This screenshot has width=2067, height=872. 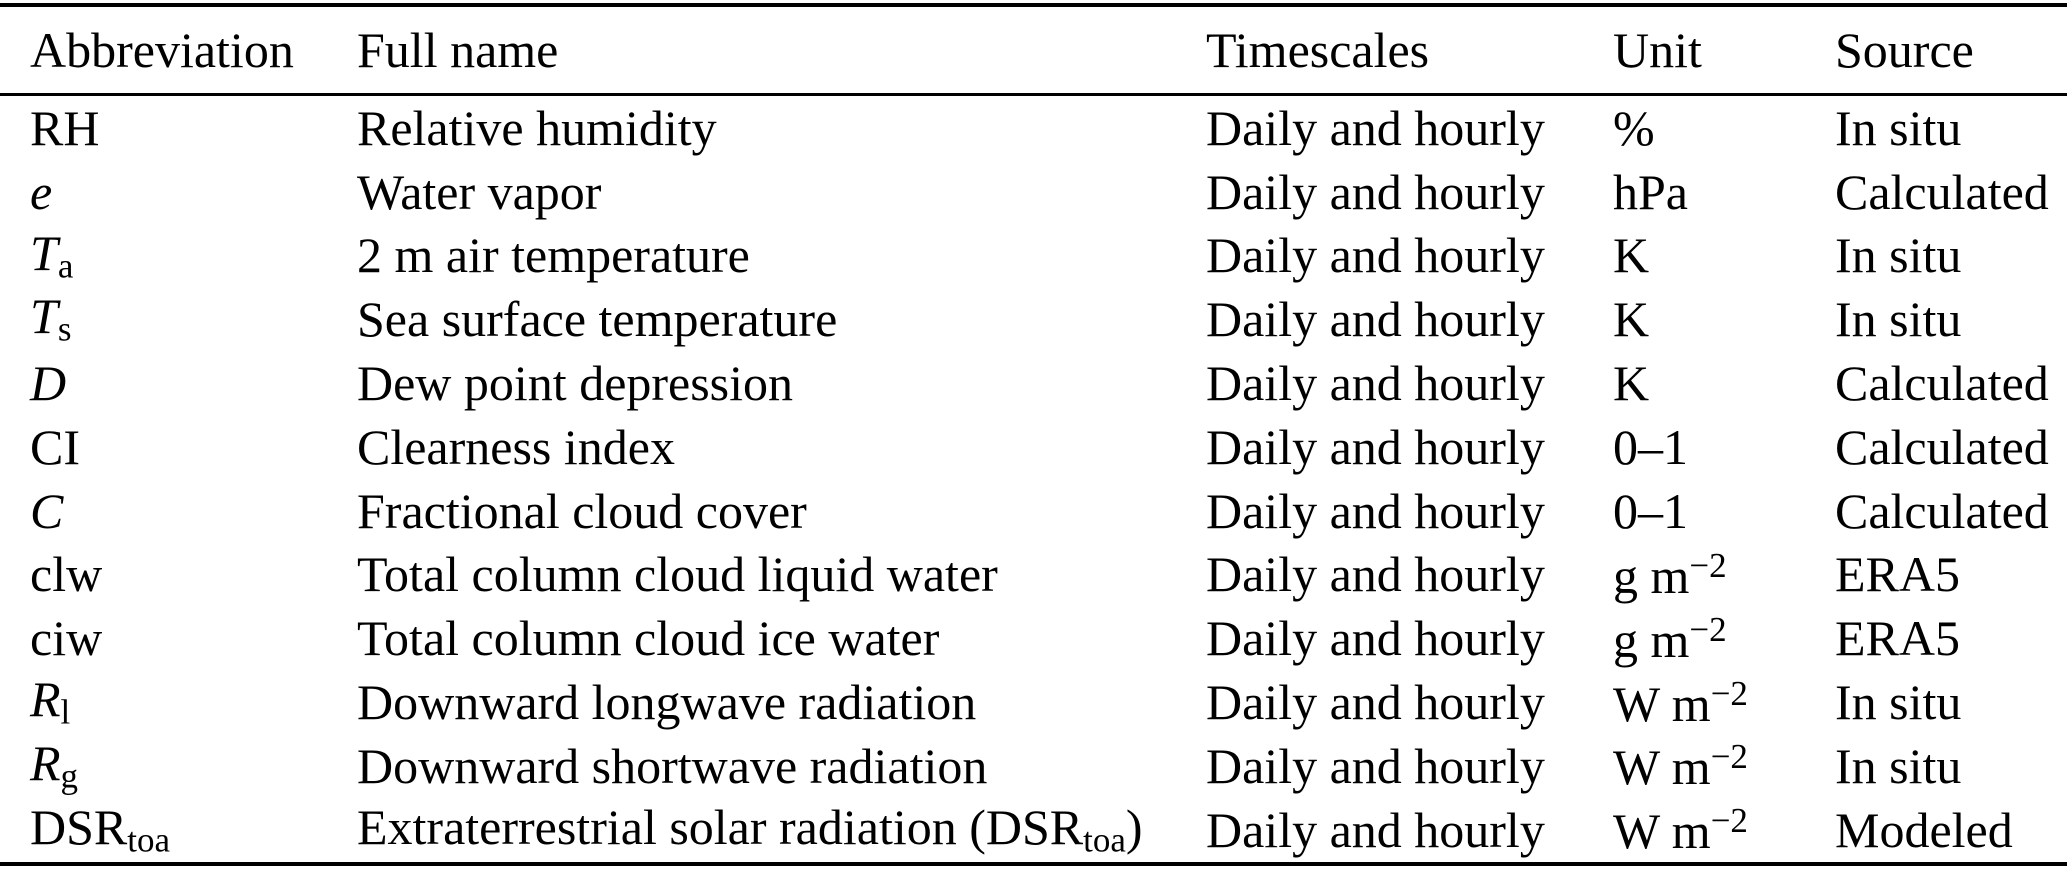 What do you see at coordinates (667, 702) in the screenshot?
I see `cell-full-name: Downward longwave radiation` at bounding box center [667, 702].